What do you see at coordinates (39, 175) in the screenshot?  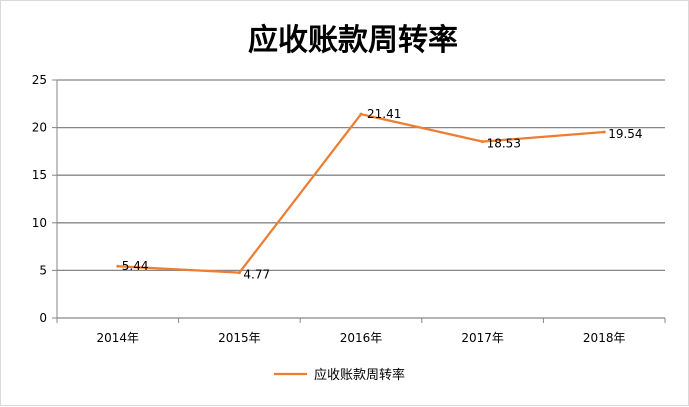 I see `y-tick-label: 15` at bounding box center [39, 175].